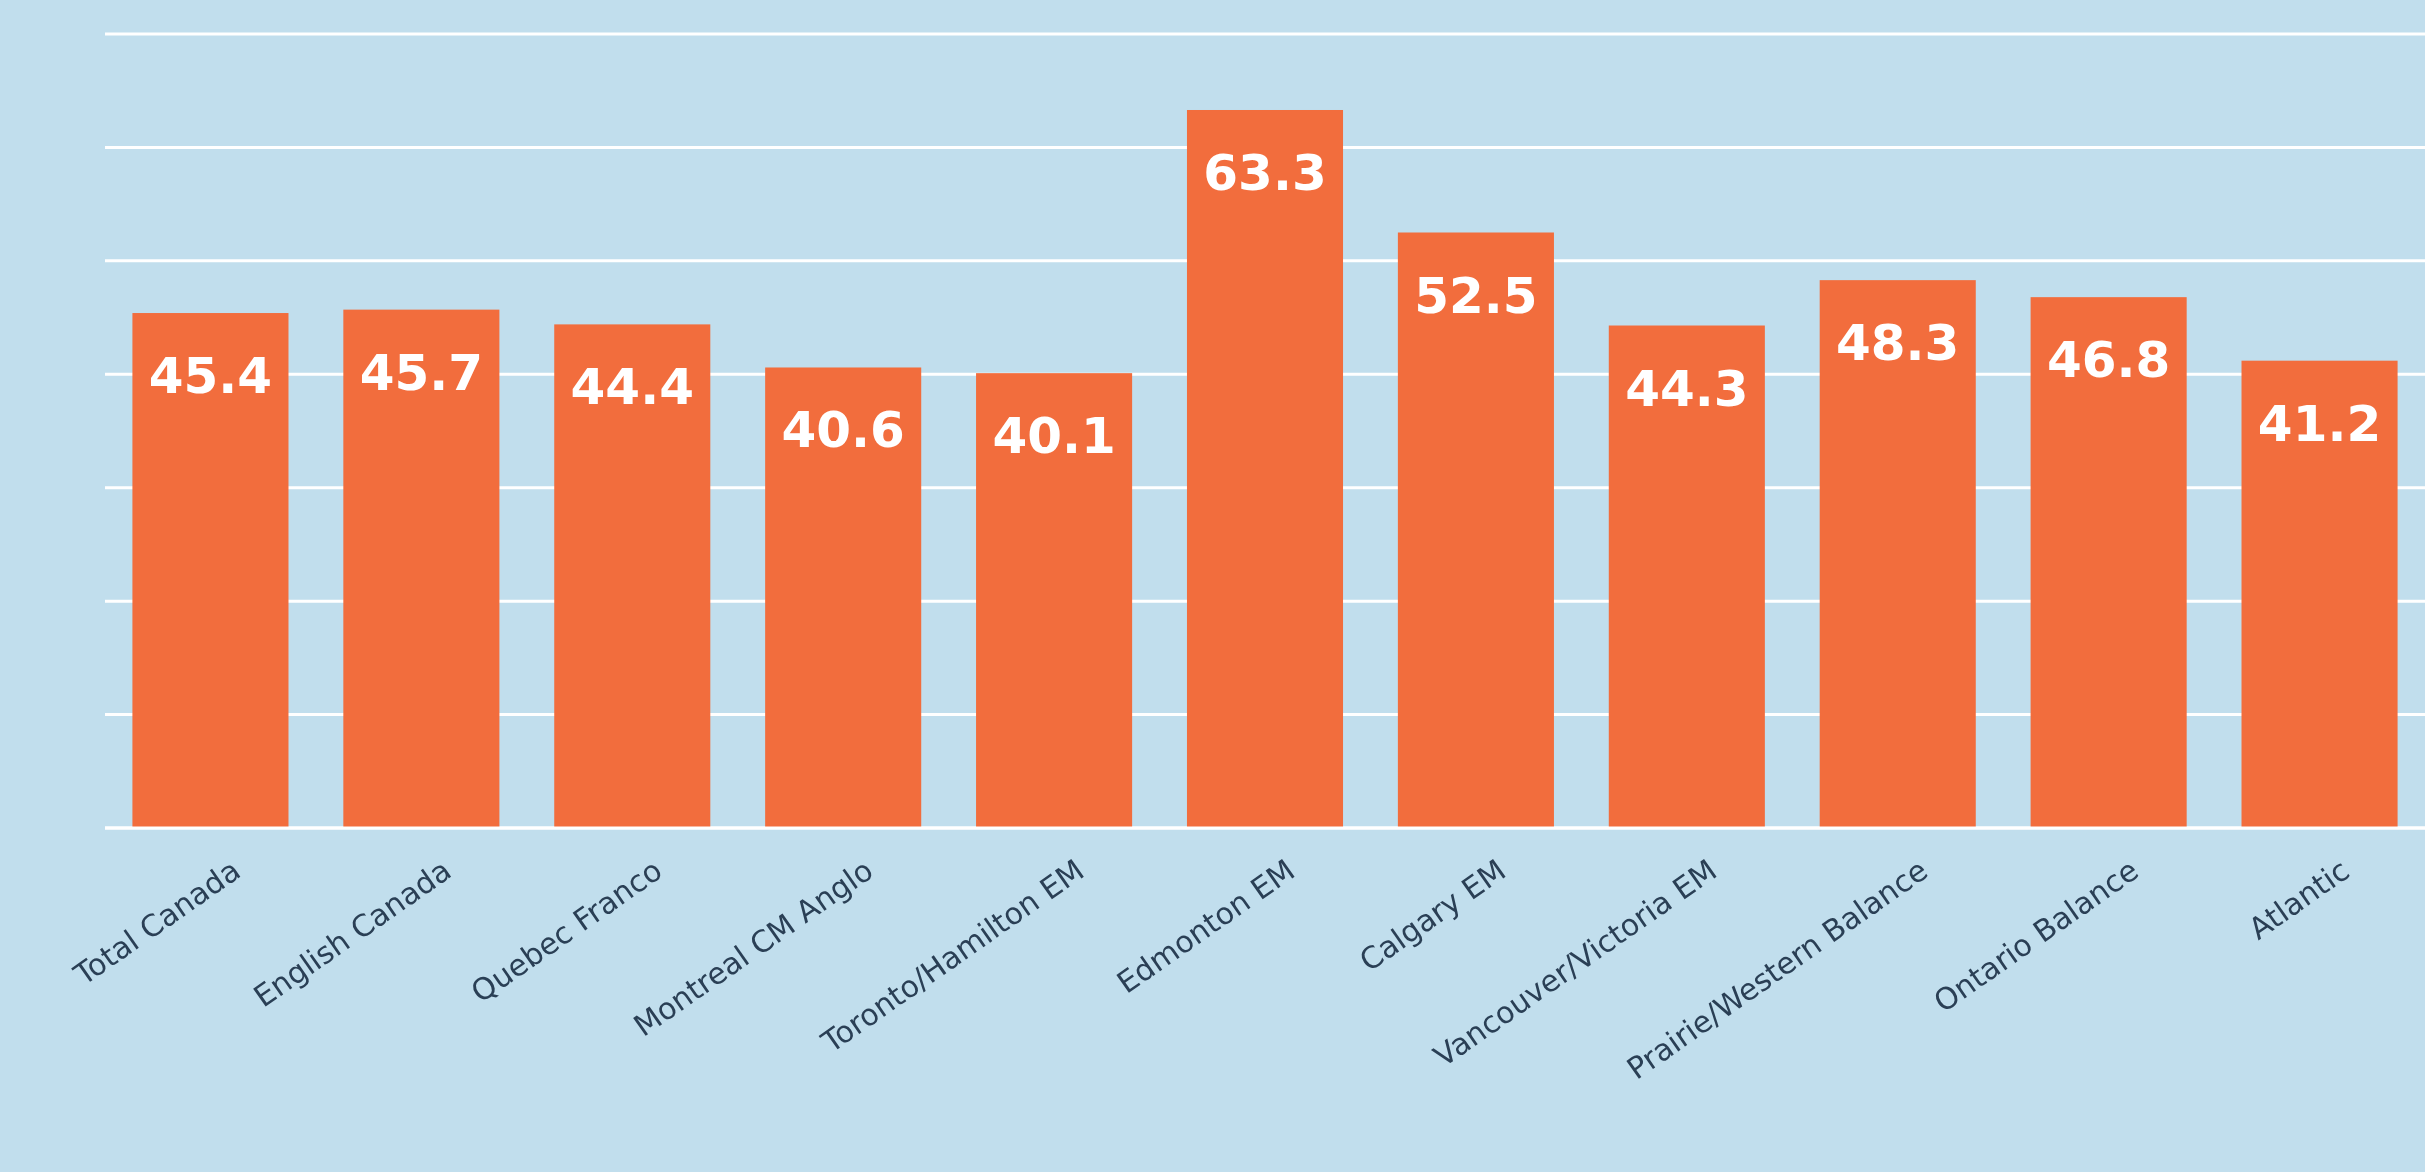 The height and width of the screenshot is (1172, 2425). Describe the element at coordinates (1687, 388) in the screenshot. I see `data-label: 44.3` at that location.